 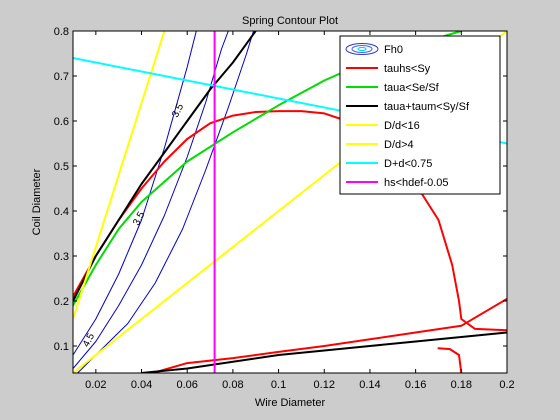 I want to click on y-axis-label: Coil Diameter, so click(x=37, y=201).